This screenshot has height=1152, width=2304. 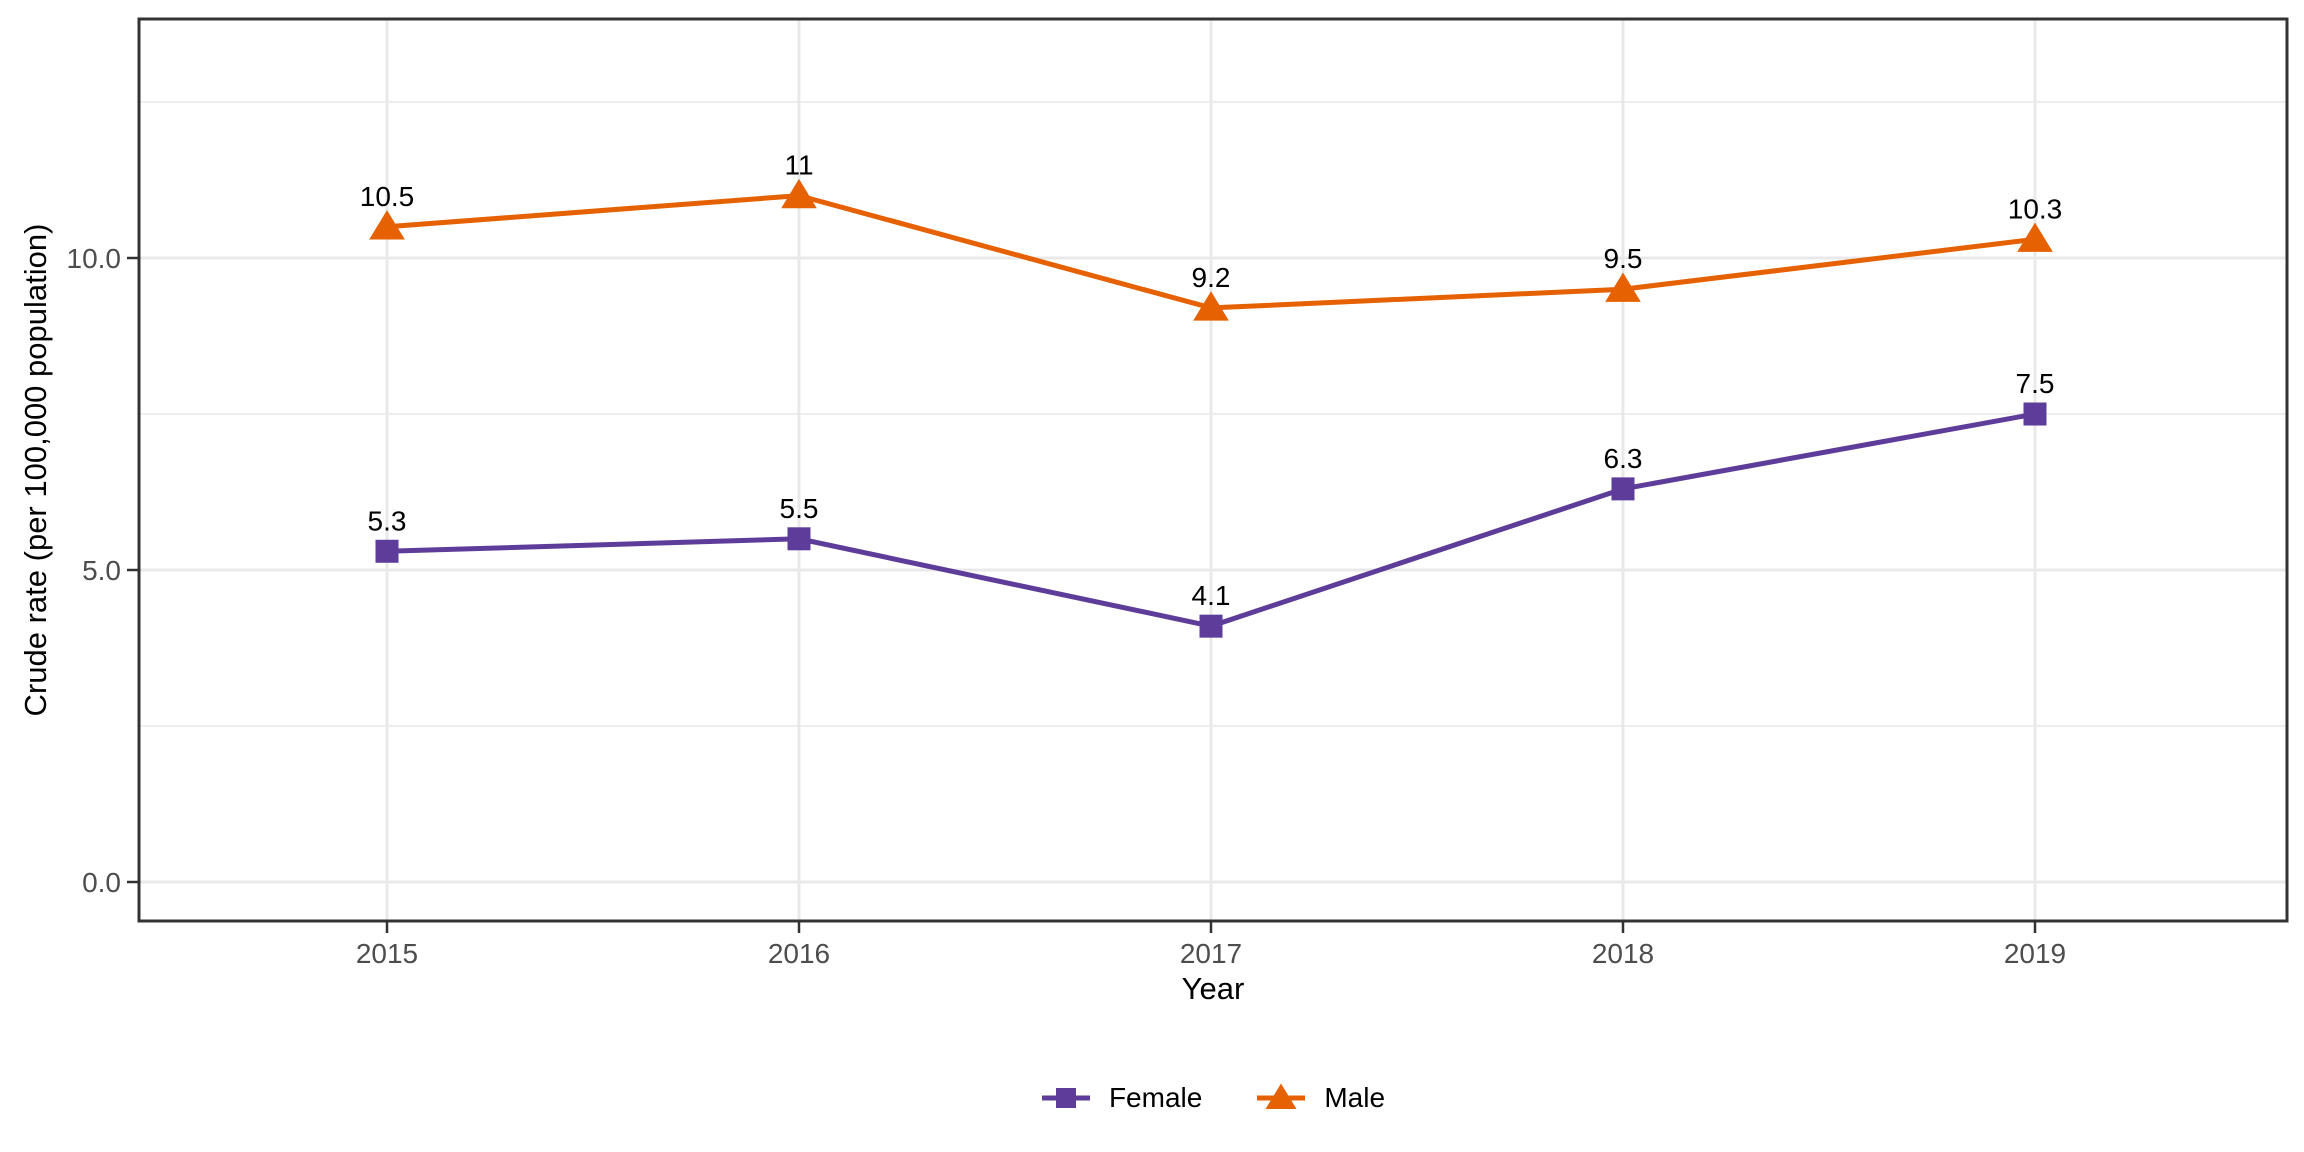 What do you see at coordinates (1213, 988) in the screenshot?
I see `x-axis-title: Year` at bounding box center [1213, 988].